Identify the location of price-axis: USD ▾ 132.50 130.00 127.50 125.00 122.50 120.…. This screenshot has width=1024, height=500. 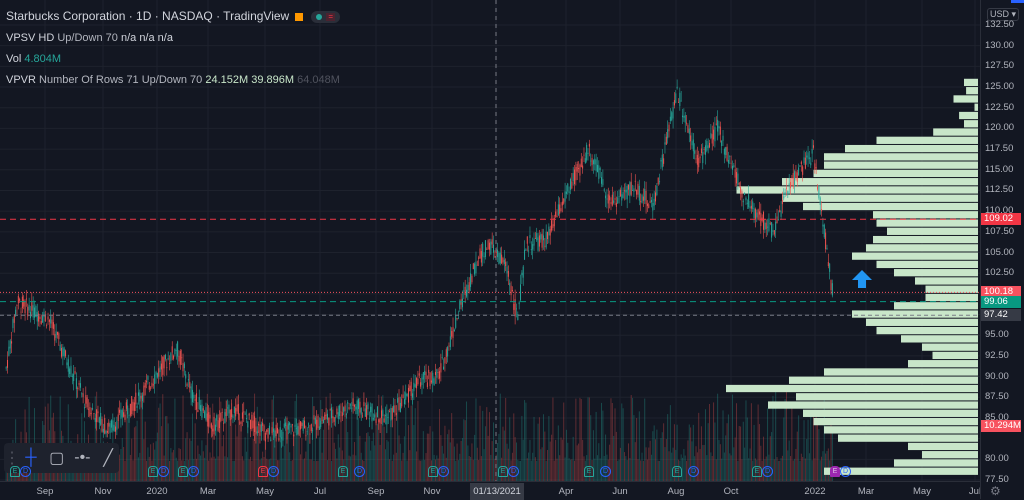
(1002, 249).